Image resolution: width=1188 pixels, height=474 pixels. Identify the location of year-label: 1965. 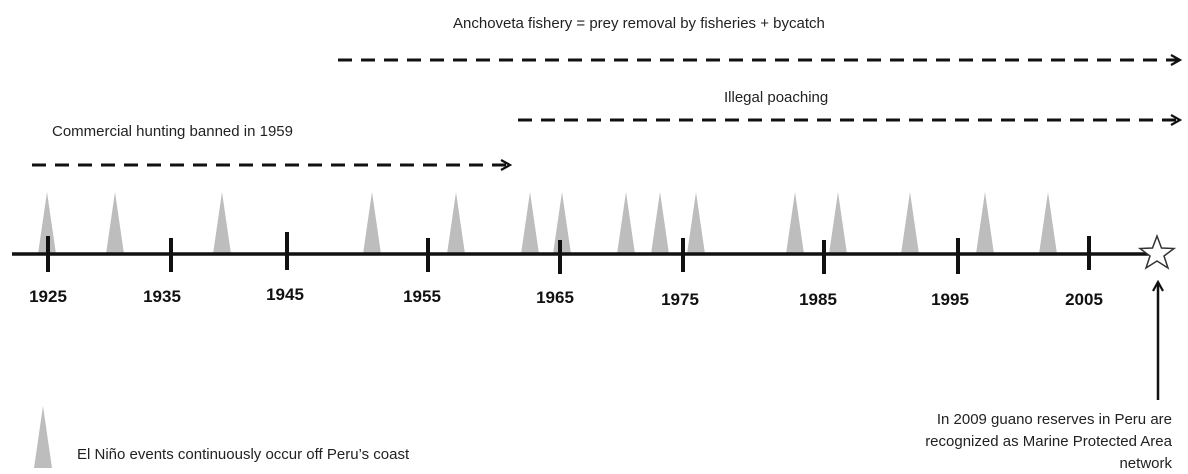
(555, 297).